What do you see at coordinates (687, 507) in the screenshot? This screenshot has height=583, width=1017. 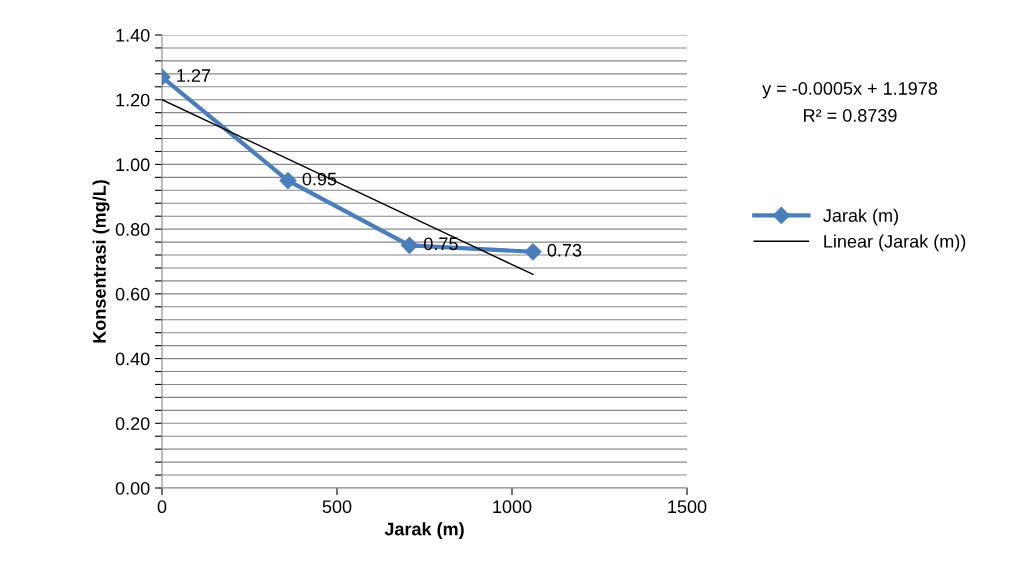 I see `x-tick-label: 1500` at bounding box center [687, 507].